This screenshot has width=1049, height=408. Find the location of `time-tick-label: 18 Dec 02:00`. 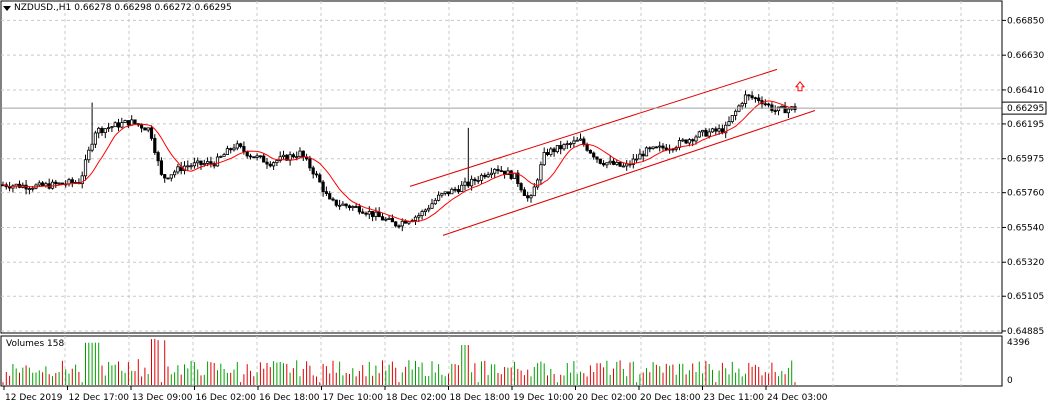

time-tick-label: 18 Dec 02:00 is located at coordinates (416, 398).